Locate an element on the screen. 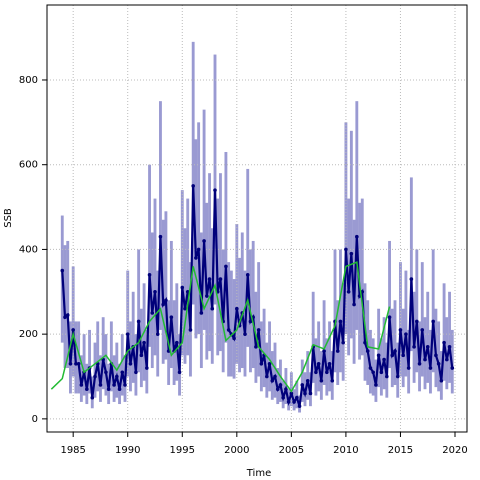  x-tick-label: 1995 is located at coordinates (182, 450).